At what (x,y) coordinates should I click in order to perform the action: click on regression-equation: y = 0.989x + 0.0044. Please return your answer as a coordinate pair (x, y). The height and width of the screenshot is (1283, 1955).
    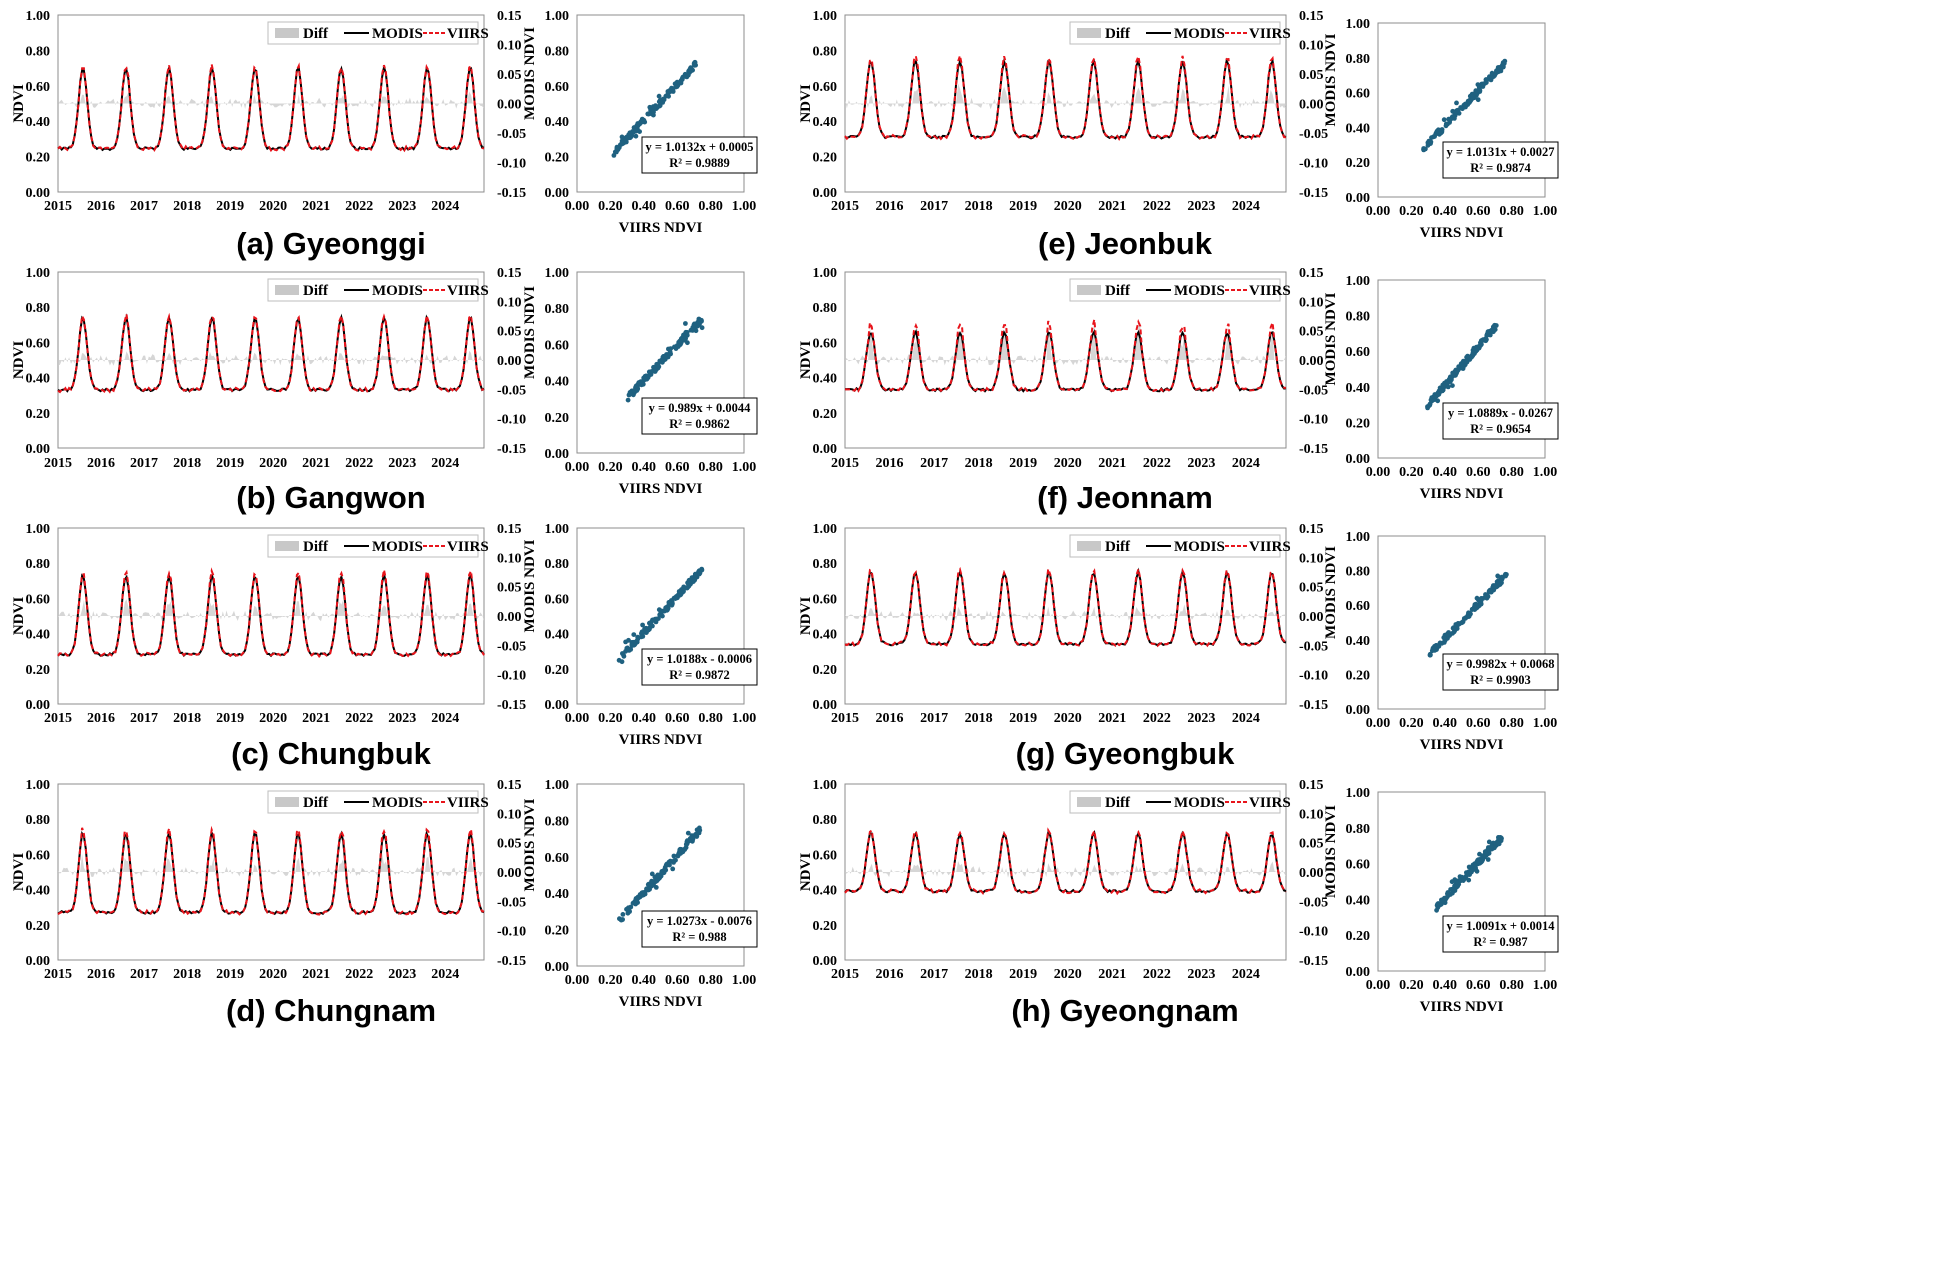
    Looking at the image, I should click on (700, 408).